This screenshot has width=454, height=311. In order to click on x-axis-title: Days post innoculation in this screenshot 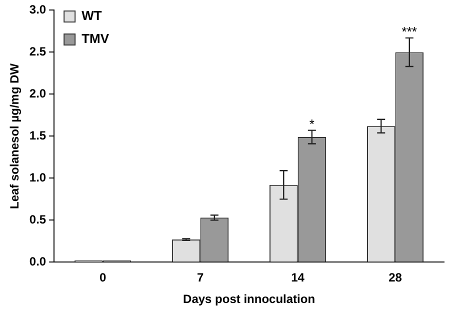, I will do `click(249, 299)`.